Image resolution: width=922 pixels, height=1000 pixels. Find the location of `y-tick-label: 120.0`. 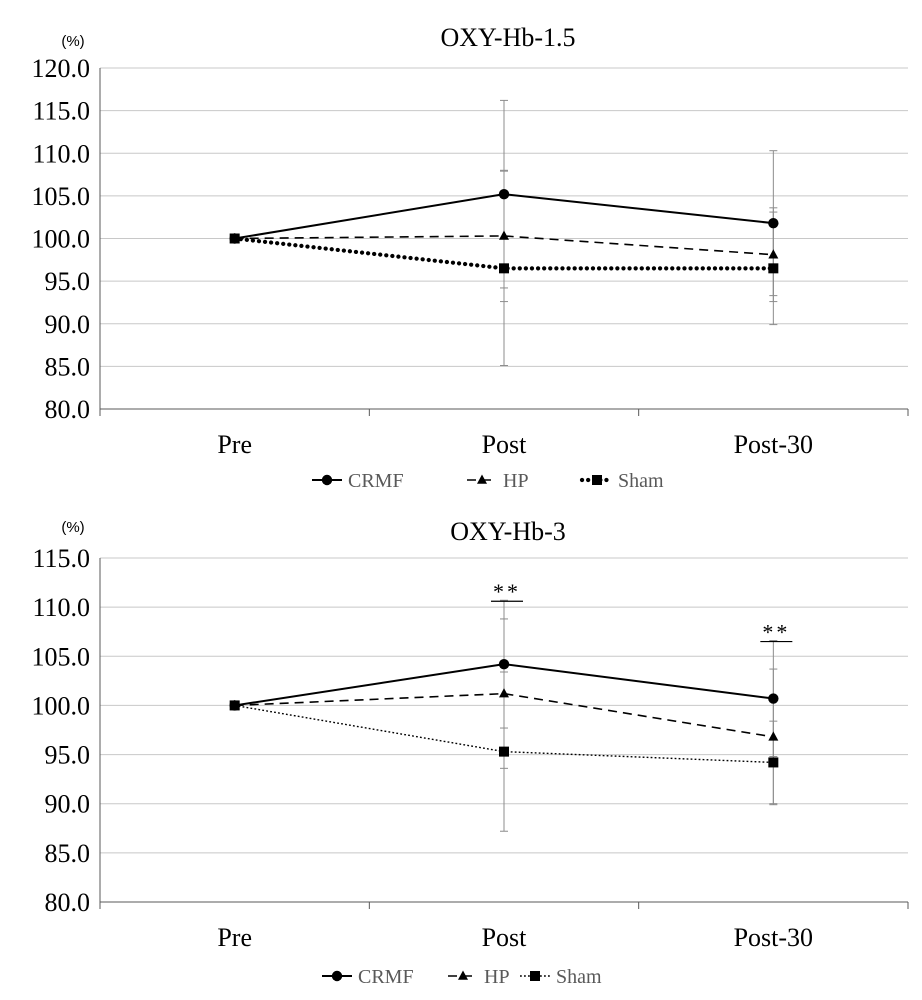

y-tick-label: 120.0 is located at coordinates (61, 68).